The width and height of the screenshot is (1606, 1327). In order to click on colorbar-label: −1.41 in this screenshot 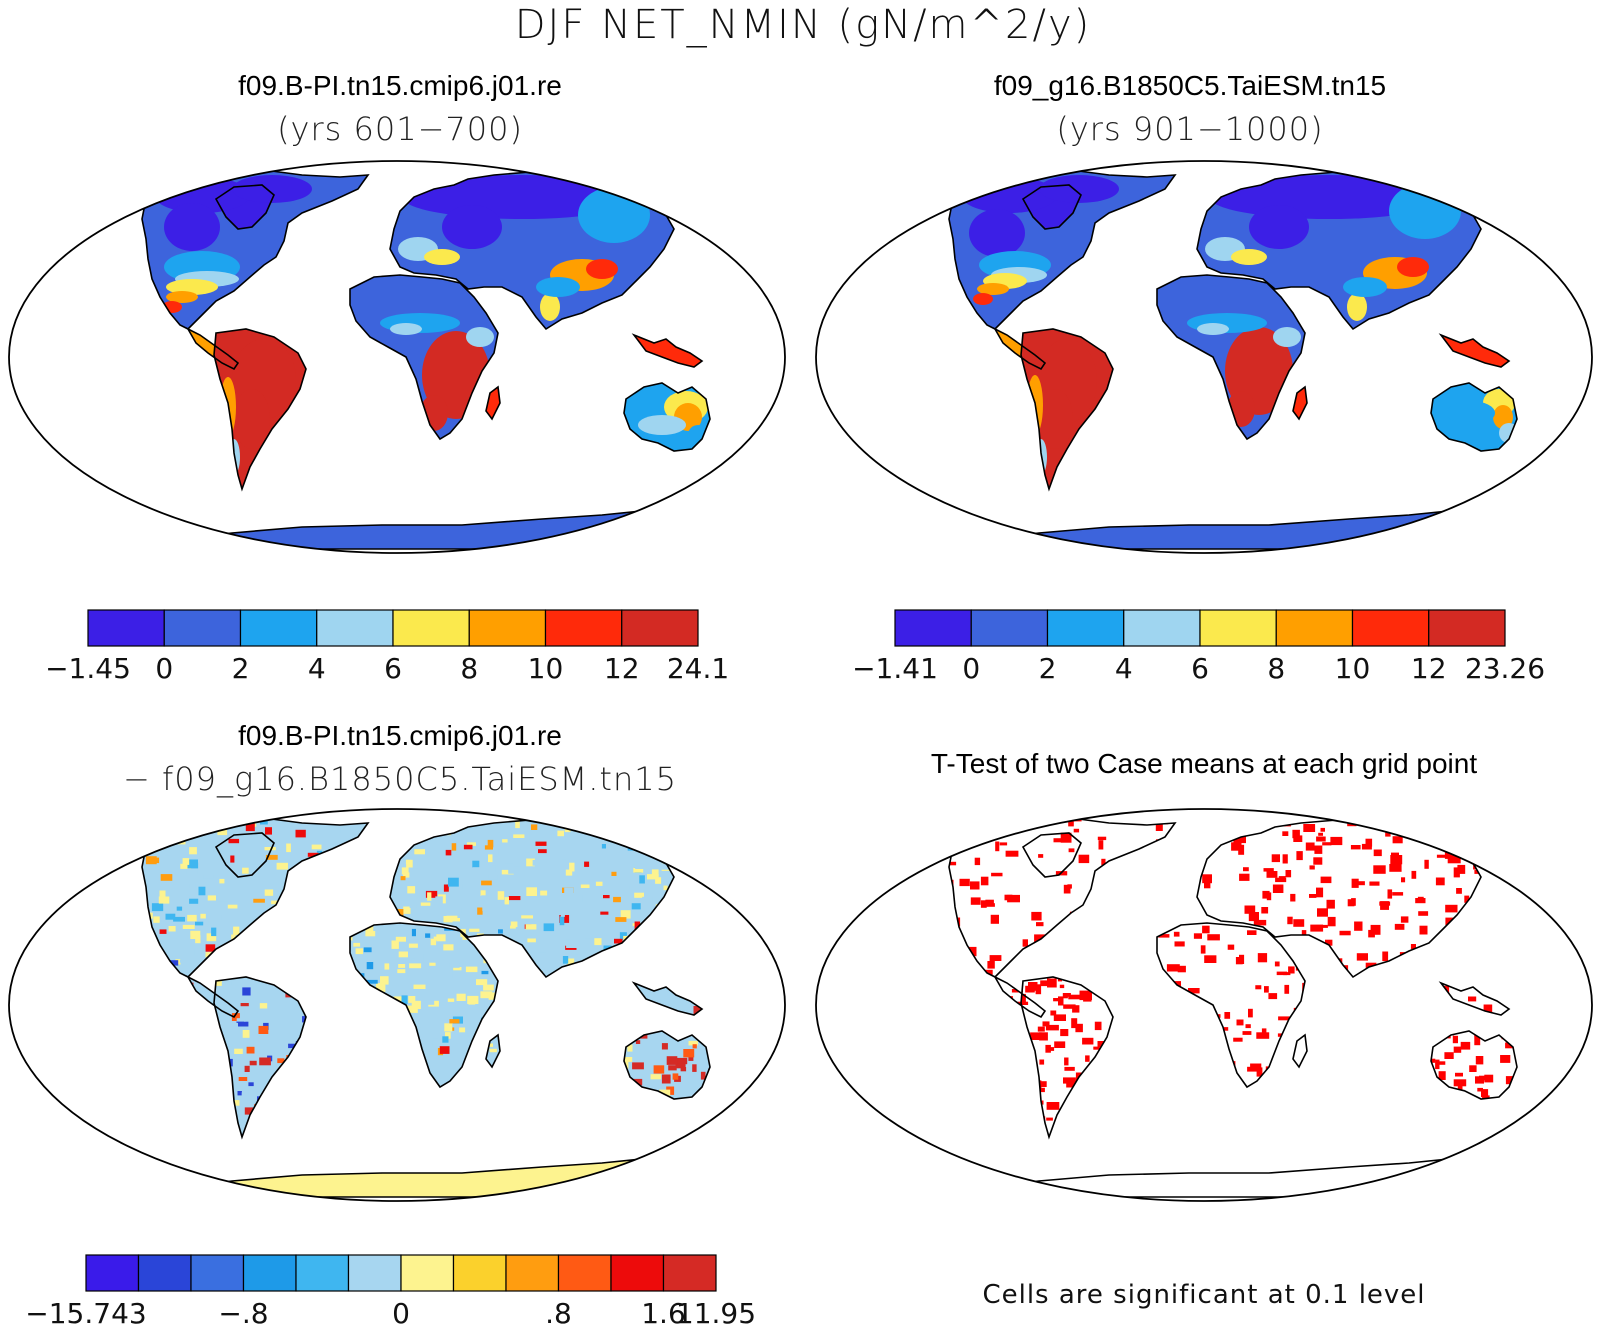, I will do `click(895, 668)`.